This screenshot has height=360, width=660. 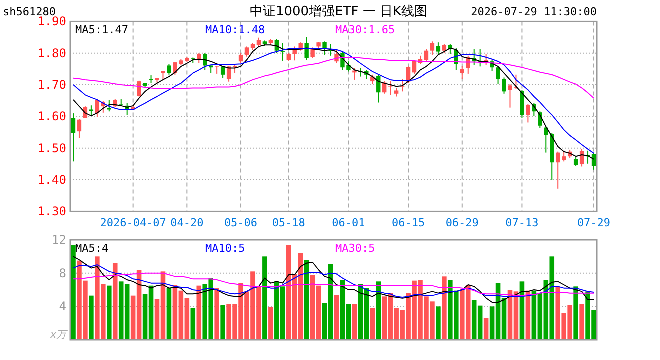 What do you see at coordinates (52, 85) in the screenshot?
I see `y-tick-label: 1.70` at bounding box center [52, 85].